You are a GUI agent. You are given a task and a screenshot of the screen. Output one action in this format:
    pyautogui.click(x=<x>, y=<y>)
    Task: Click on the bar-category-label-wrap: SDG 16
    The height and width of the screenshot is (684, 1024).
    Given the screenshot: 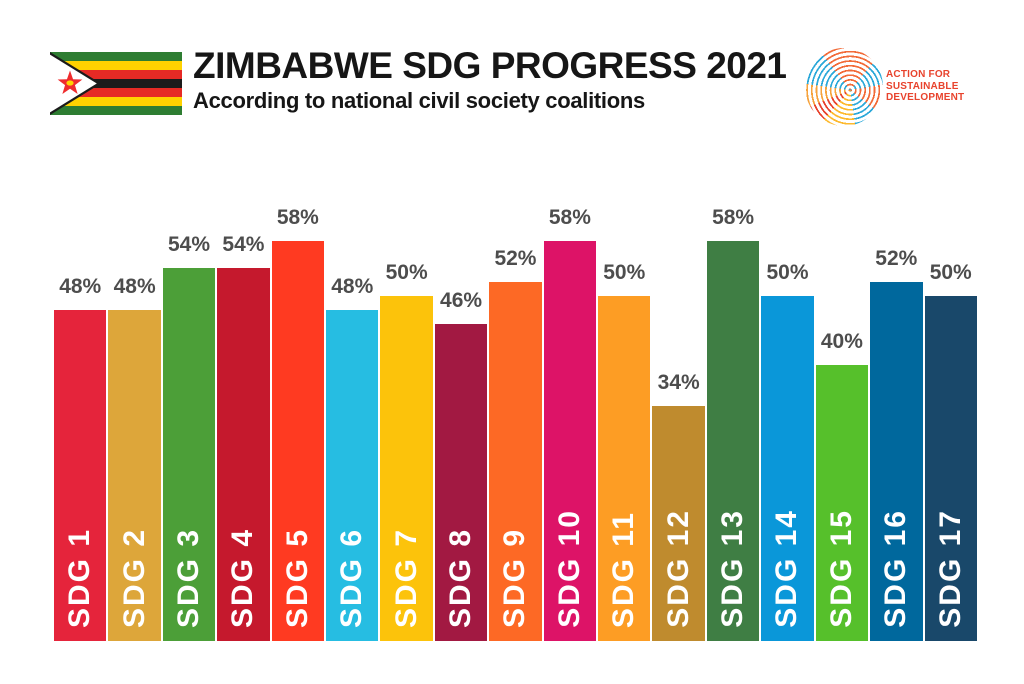 What is the action you would take?
    pyautogui.click(x=896, y=568)
    